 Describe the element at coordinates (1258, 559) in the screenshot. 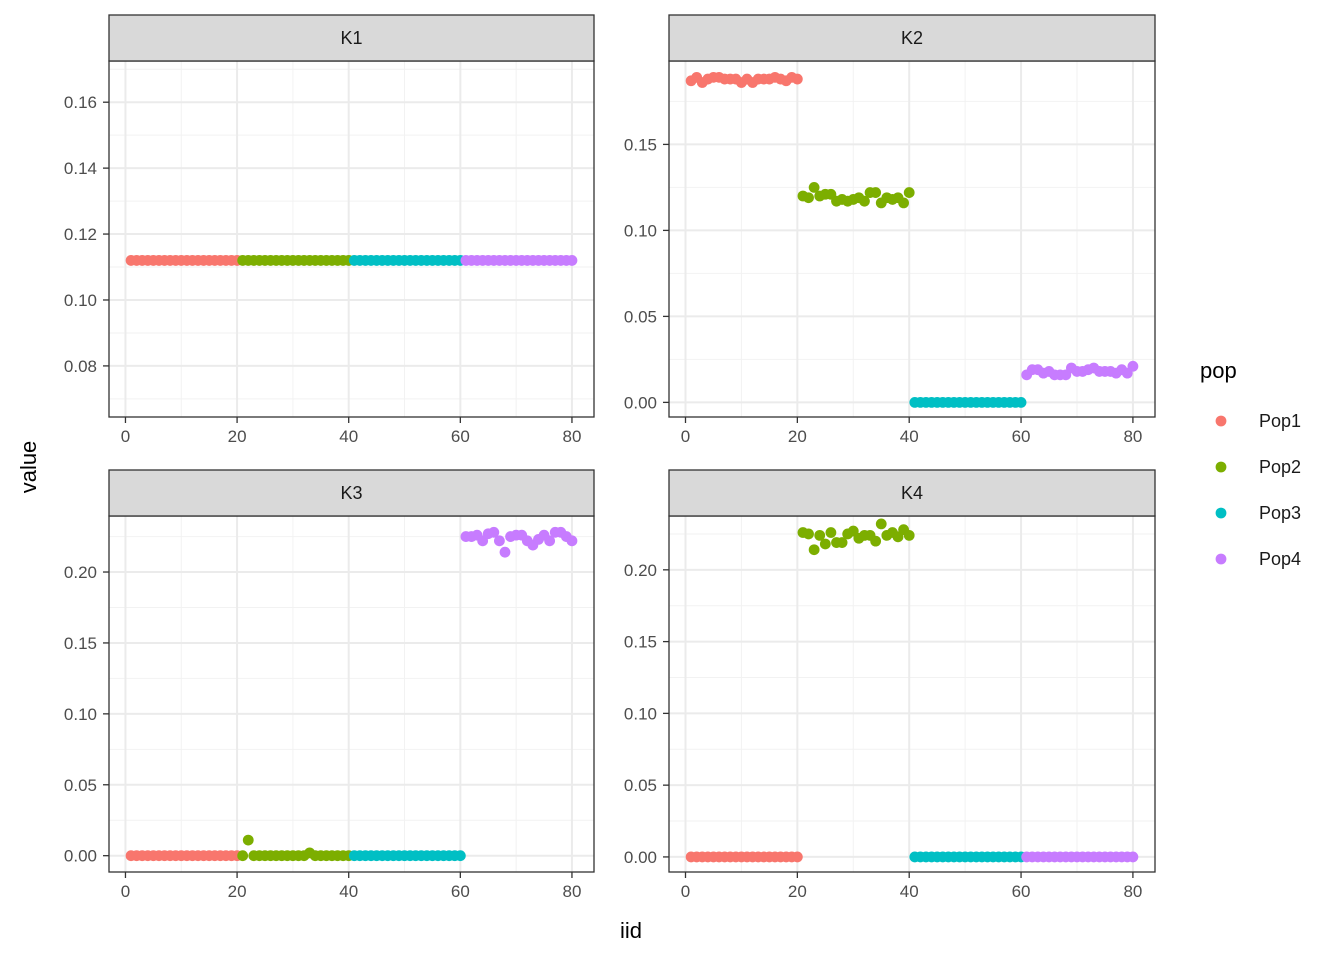

I see `legend-entry-pop4: Pop4` at that location.